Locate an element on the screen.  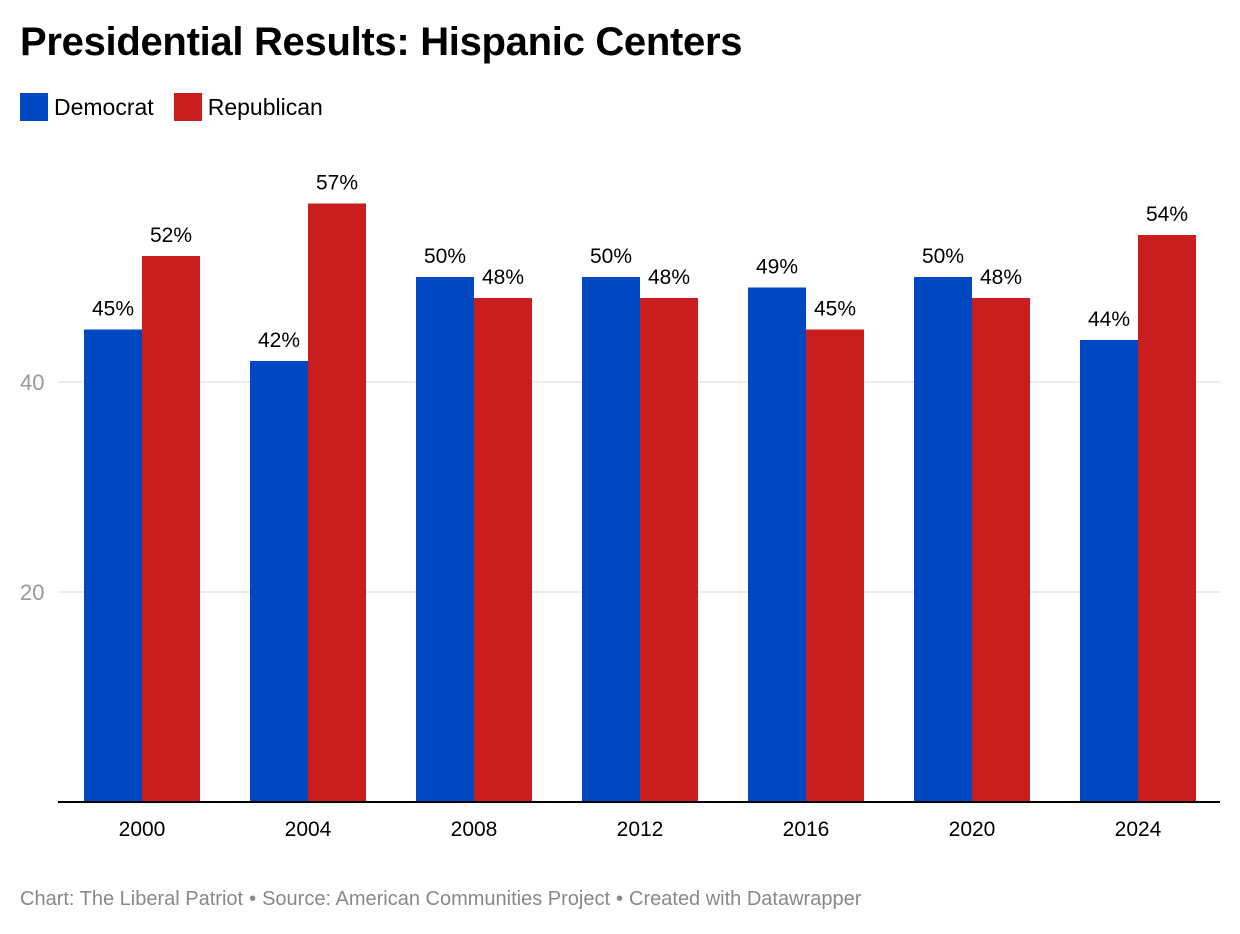
footer-chart-credit: Chart: The Liberal Patriot is located at coordinates (132, 899).